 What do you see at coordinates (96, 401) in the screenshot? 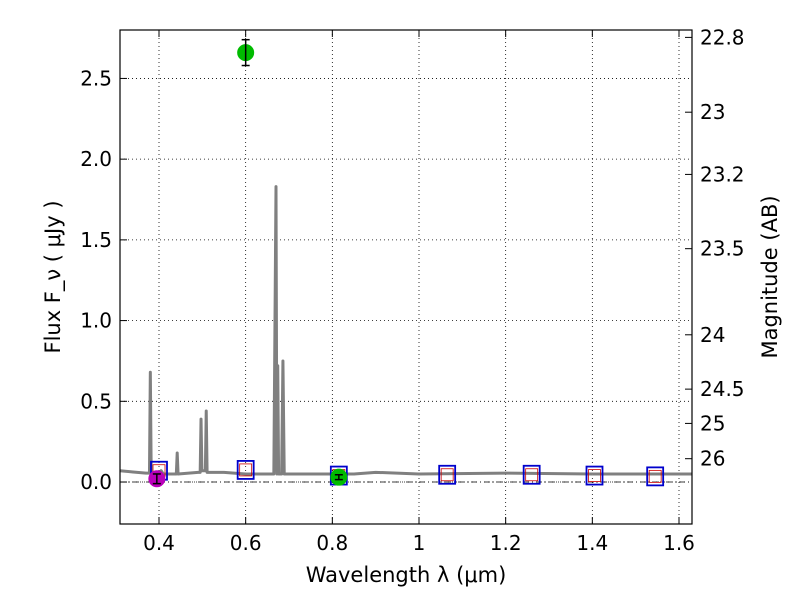
I see `y-tick-label: 0.5` at bounding box center [96, 401].